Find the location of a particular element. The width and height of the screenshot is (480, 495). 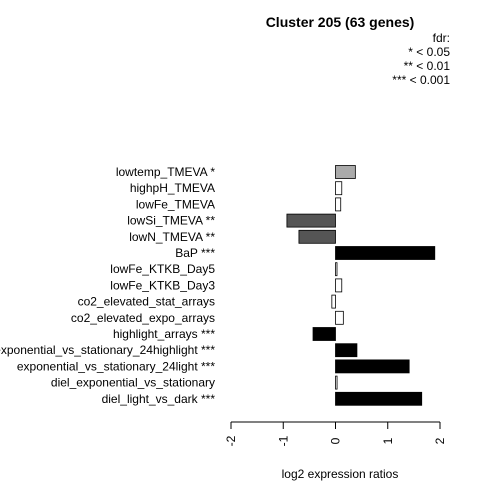

x-tick-label-1: -2 is located at coordinates (231, 440).